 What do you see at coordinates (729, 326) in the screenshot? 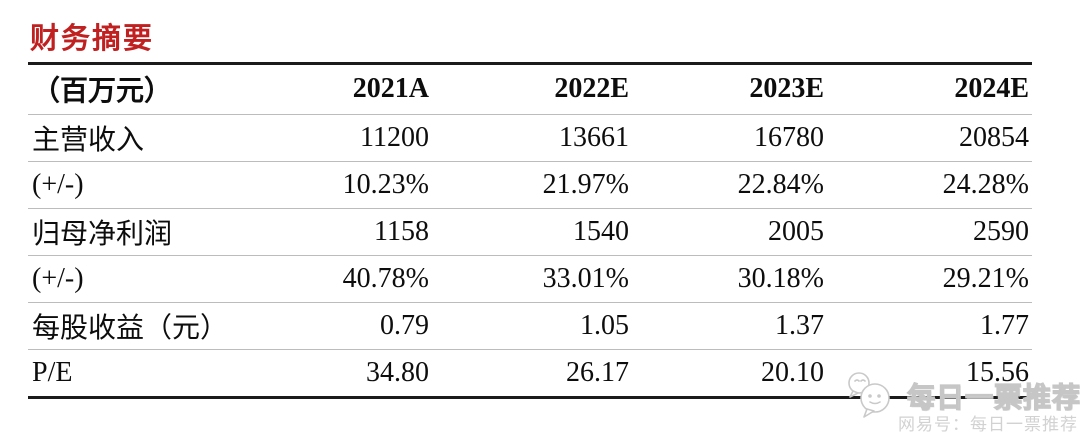
I see `cell-value: 1.37` at bounding box center [729, 326].